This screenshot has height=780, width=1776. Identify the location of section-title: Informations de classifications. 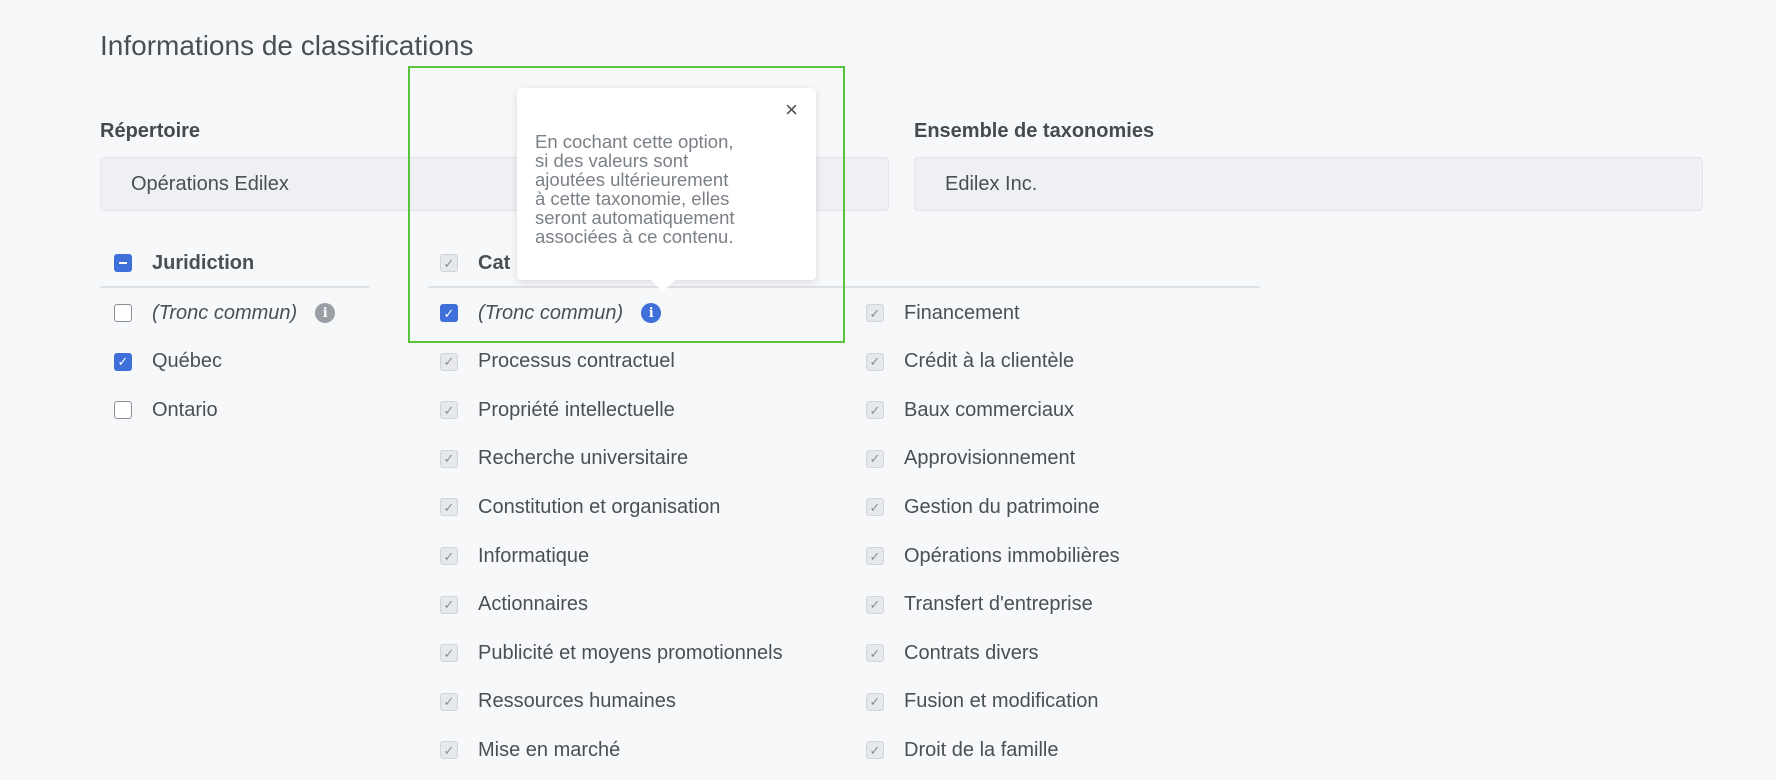
(287, 45).